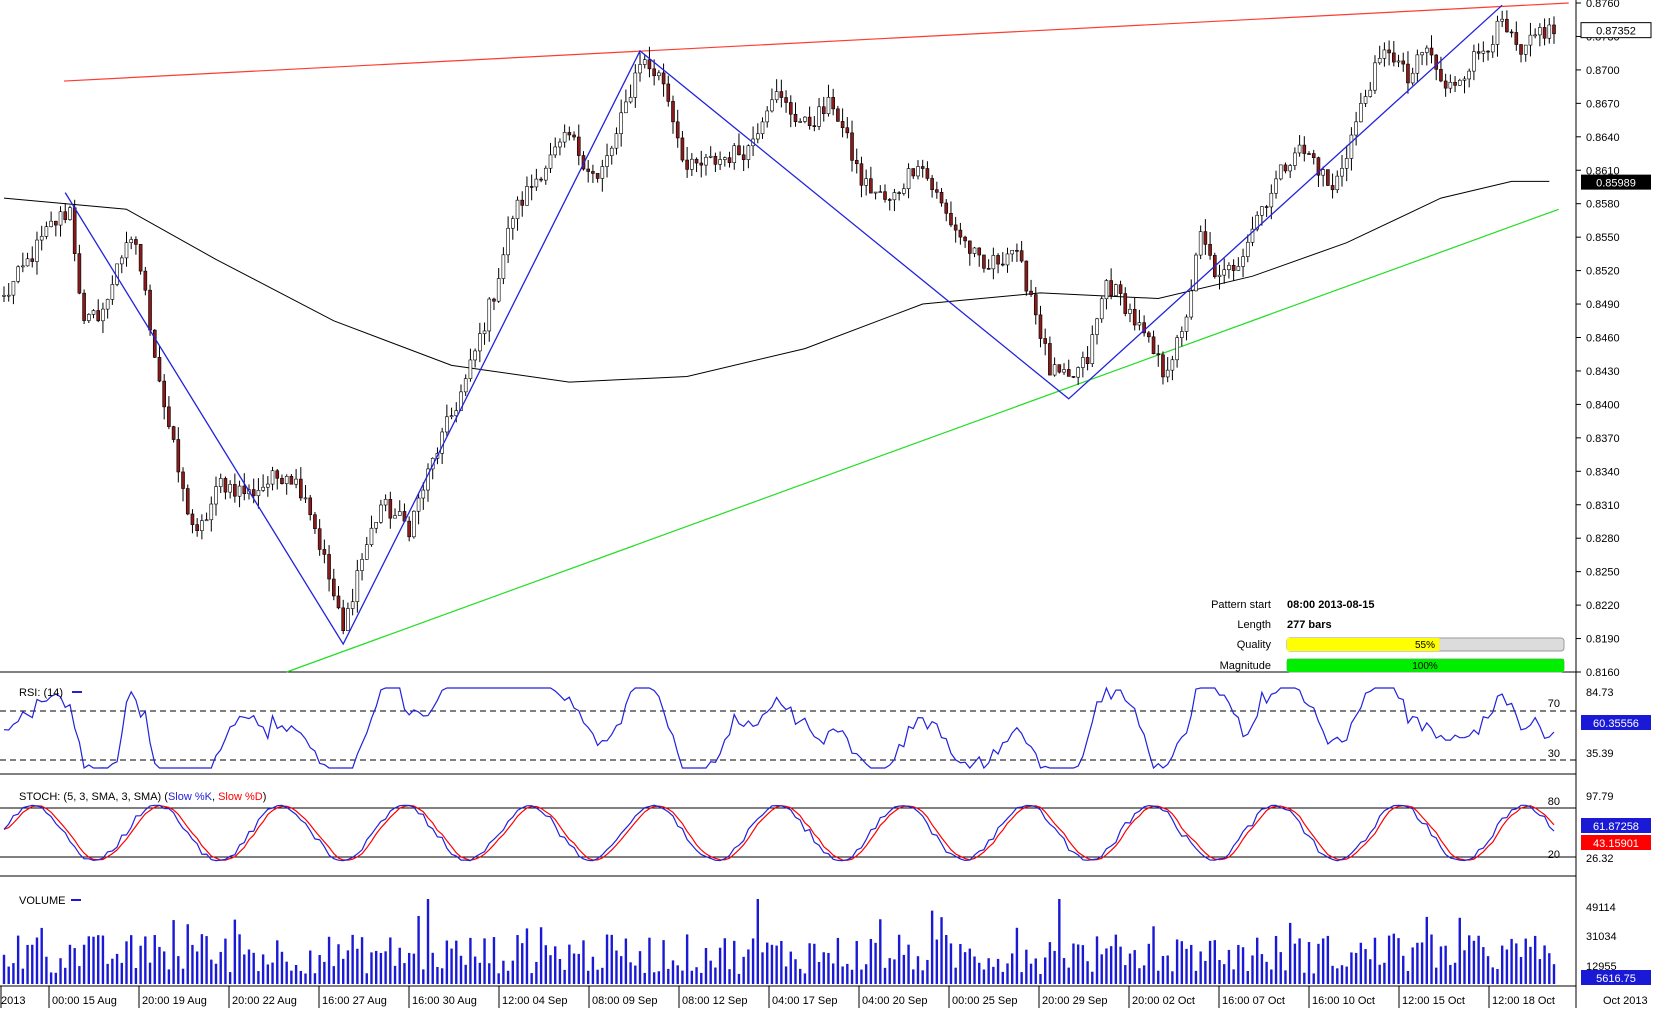 Image resolution: width=1654 pixels, height=1013 pixels. Describe the element at coordinates (1554, 802) in the screenshot. I see `stoch-level-80-label: 80` at that location.